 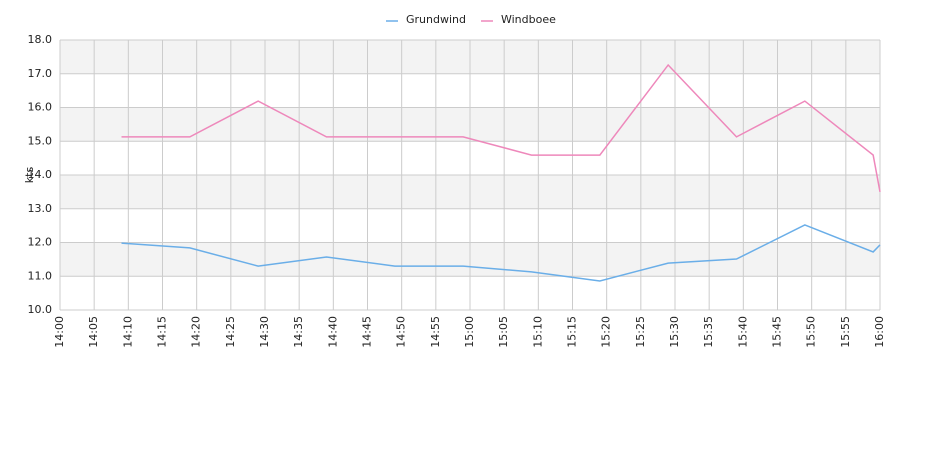 I want to click on x-tick-label: 14:30, so click(x=264, y=332).